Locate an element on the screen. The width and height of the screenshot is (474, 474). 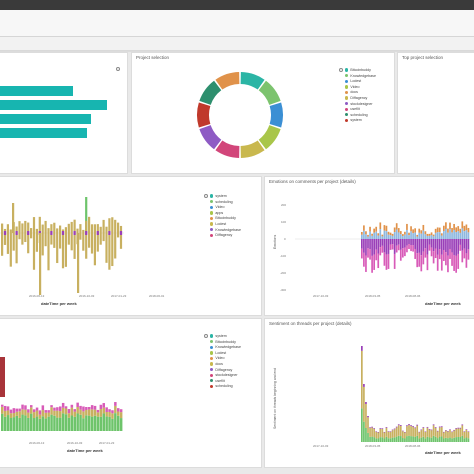
donut-slice is located at coordinates (276, 114).